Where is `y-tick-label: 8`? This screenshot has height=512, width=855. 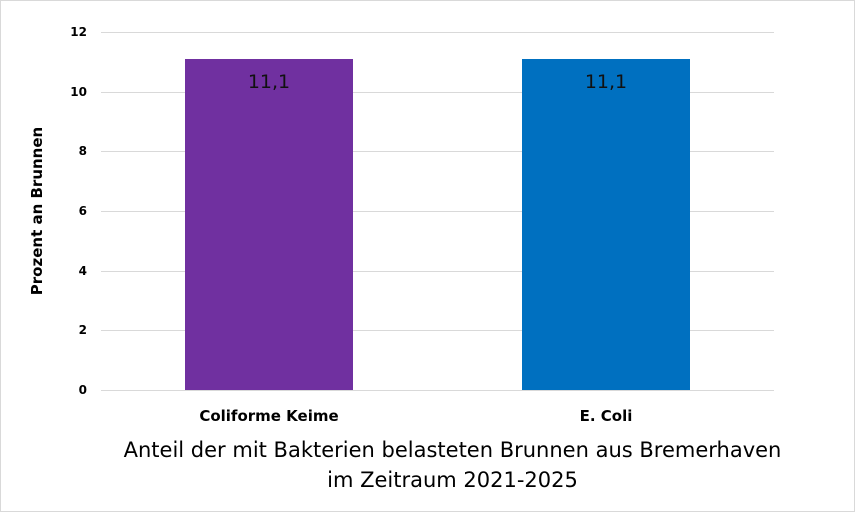 y-tick-label: 8 is located at coordinates (82, 151).